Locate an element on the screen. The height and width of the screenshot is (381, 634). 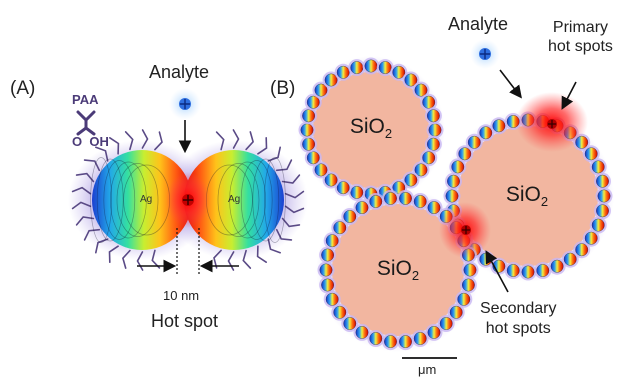
analyte-molecule-secondary is located at coordinates (466, 230).